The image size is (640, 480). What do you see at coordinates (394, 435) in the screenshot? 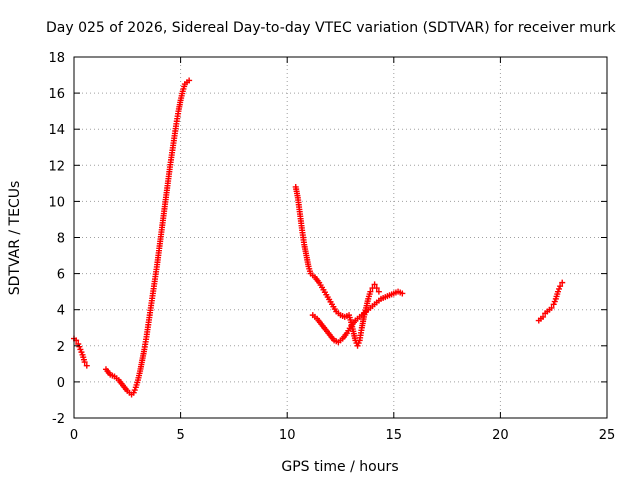
I see `x-tick-label: 15` at bounding box center [394, 435].